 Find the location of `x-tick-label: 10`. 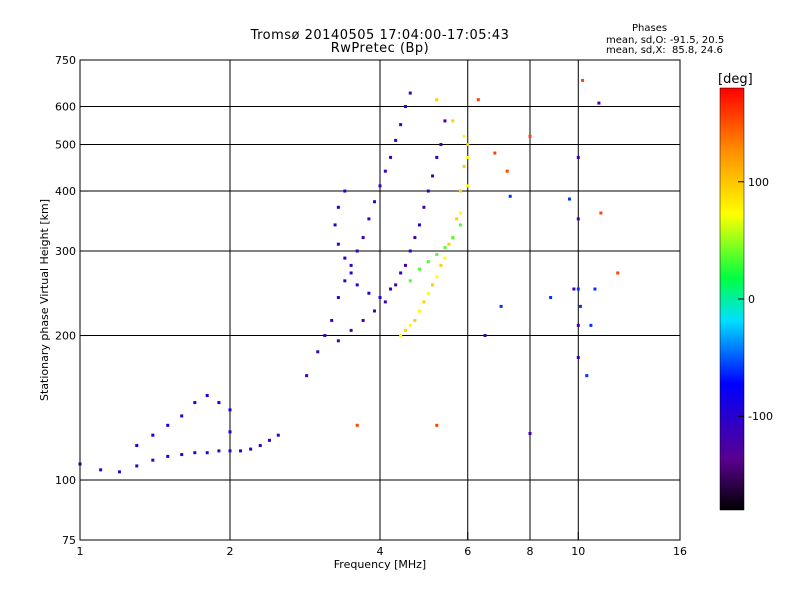

x-tick-label: 10 is located at coordinates (578, 551).